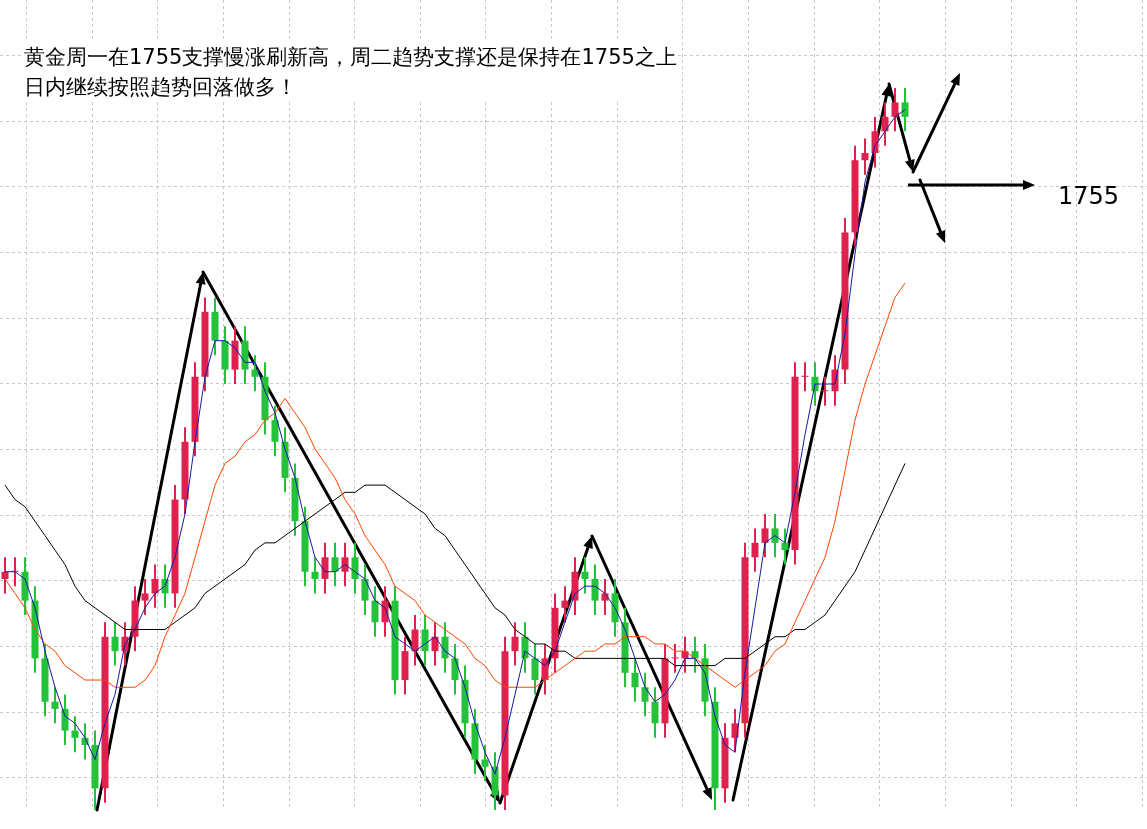 This screenshot has width=1147, height=829. What do you see at coordinates (1089, 196) in the screenshot?
I see `text: 1755` at bounding box center [1089, 196].